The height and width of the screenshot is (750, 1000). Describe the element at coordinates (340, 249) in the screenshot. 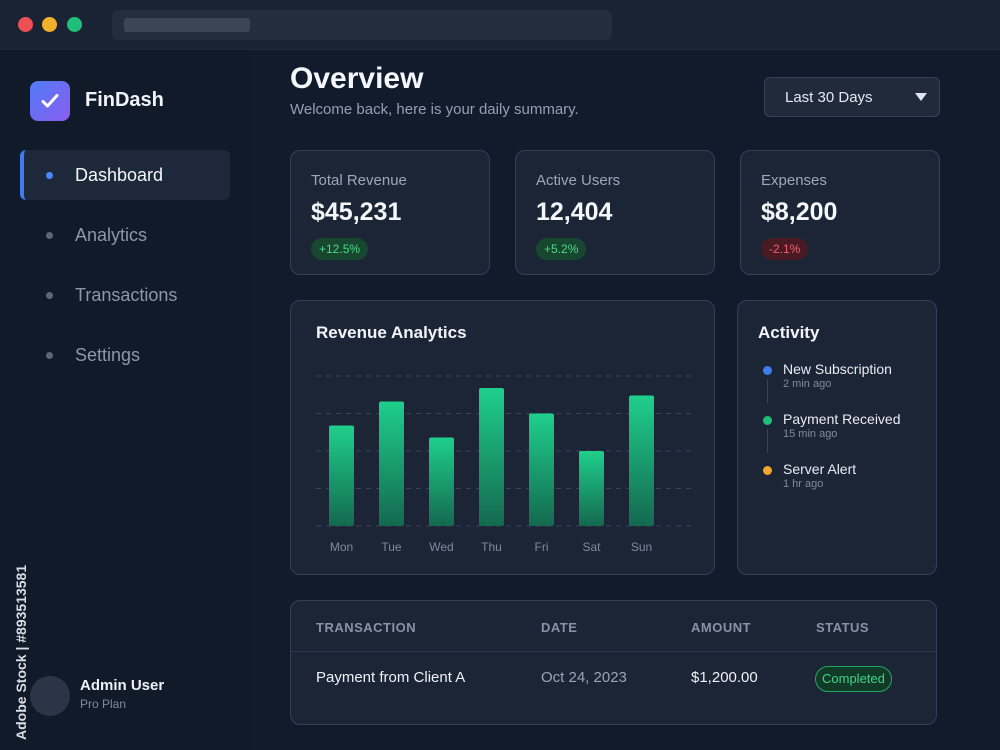

I see `stat-change-badge: +12.5%` at that location.